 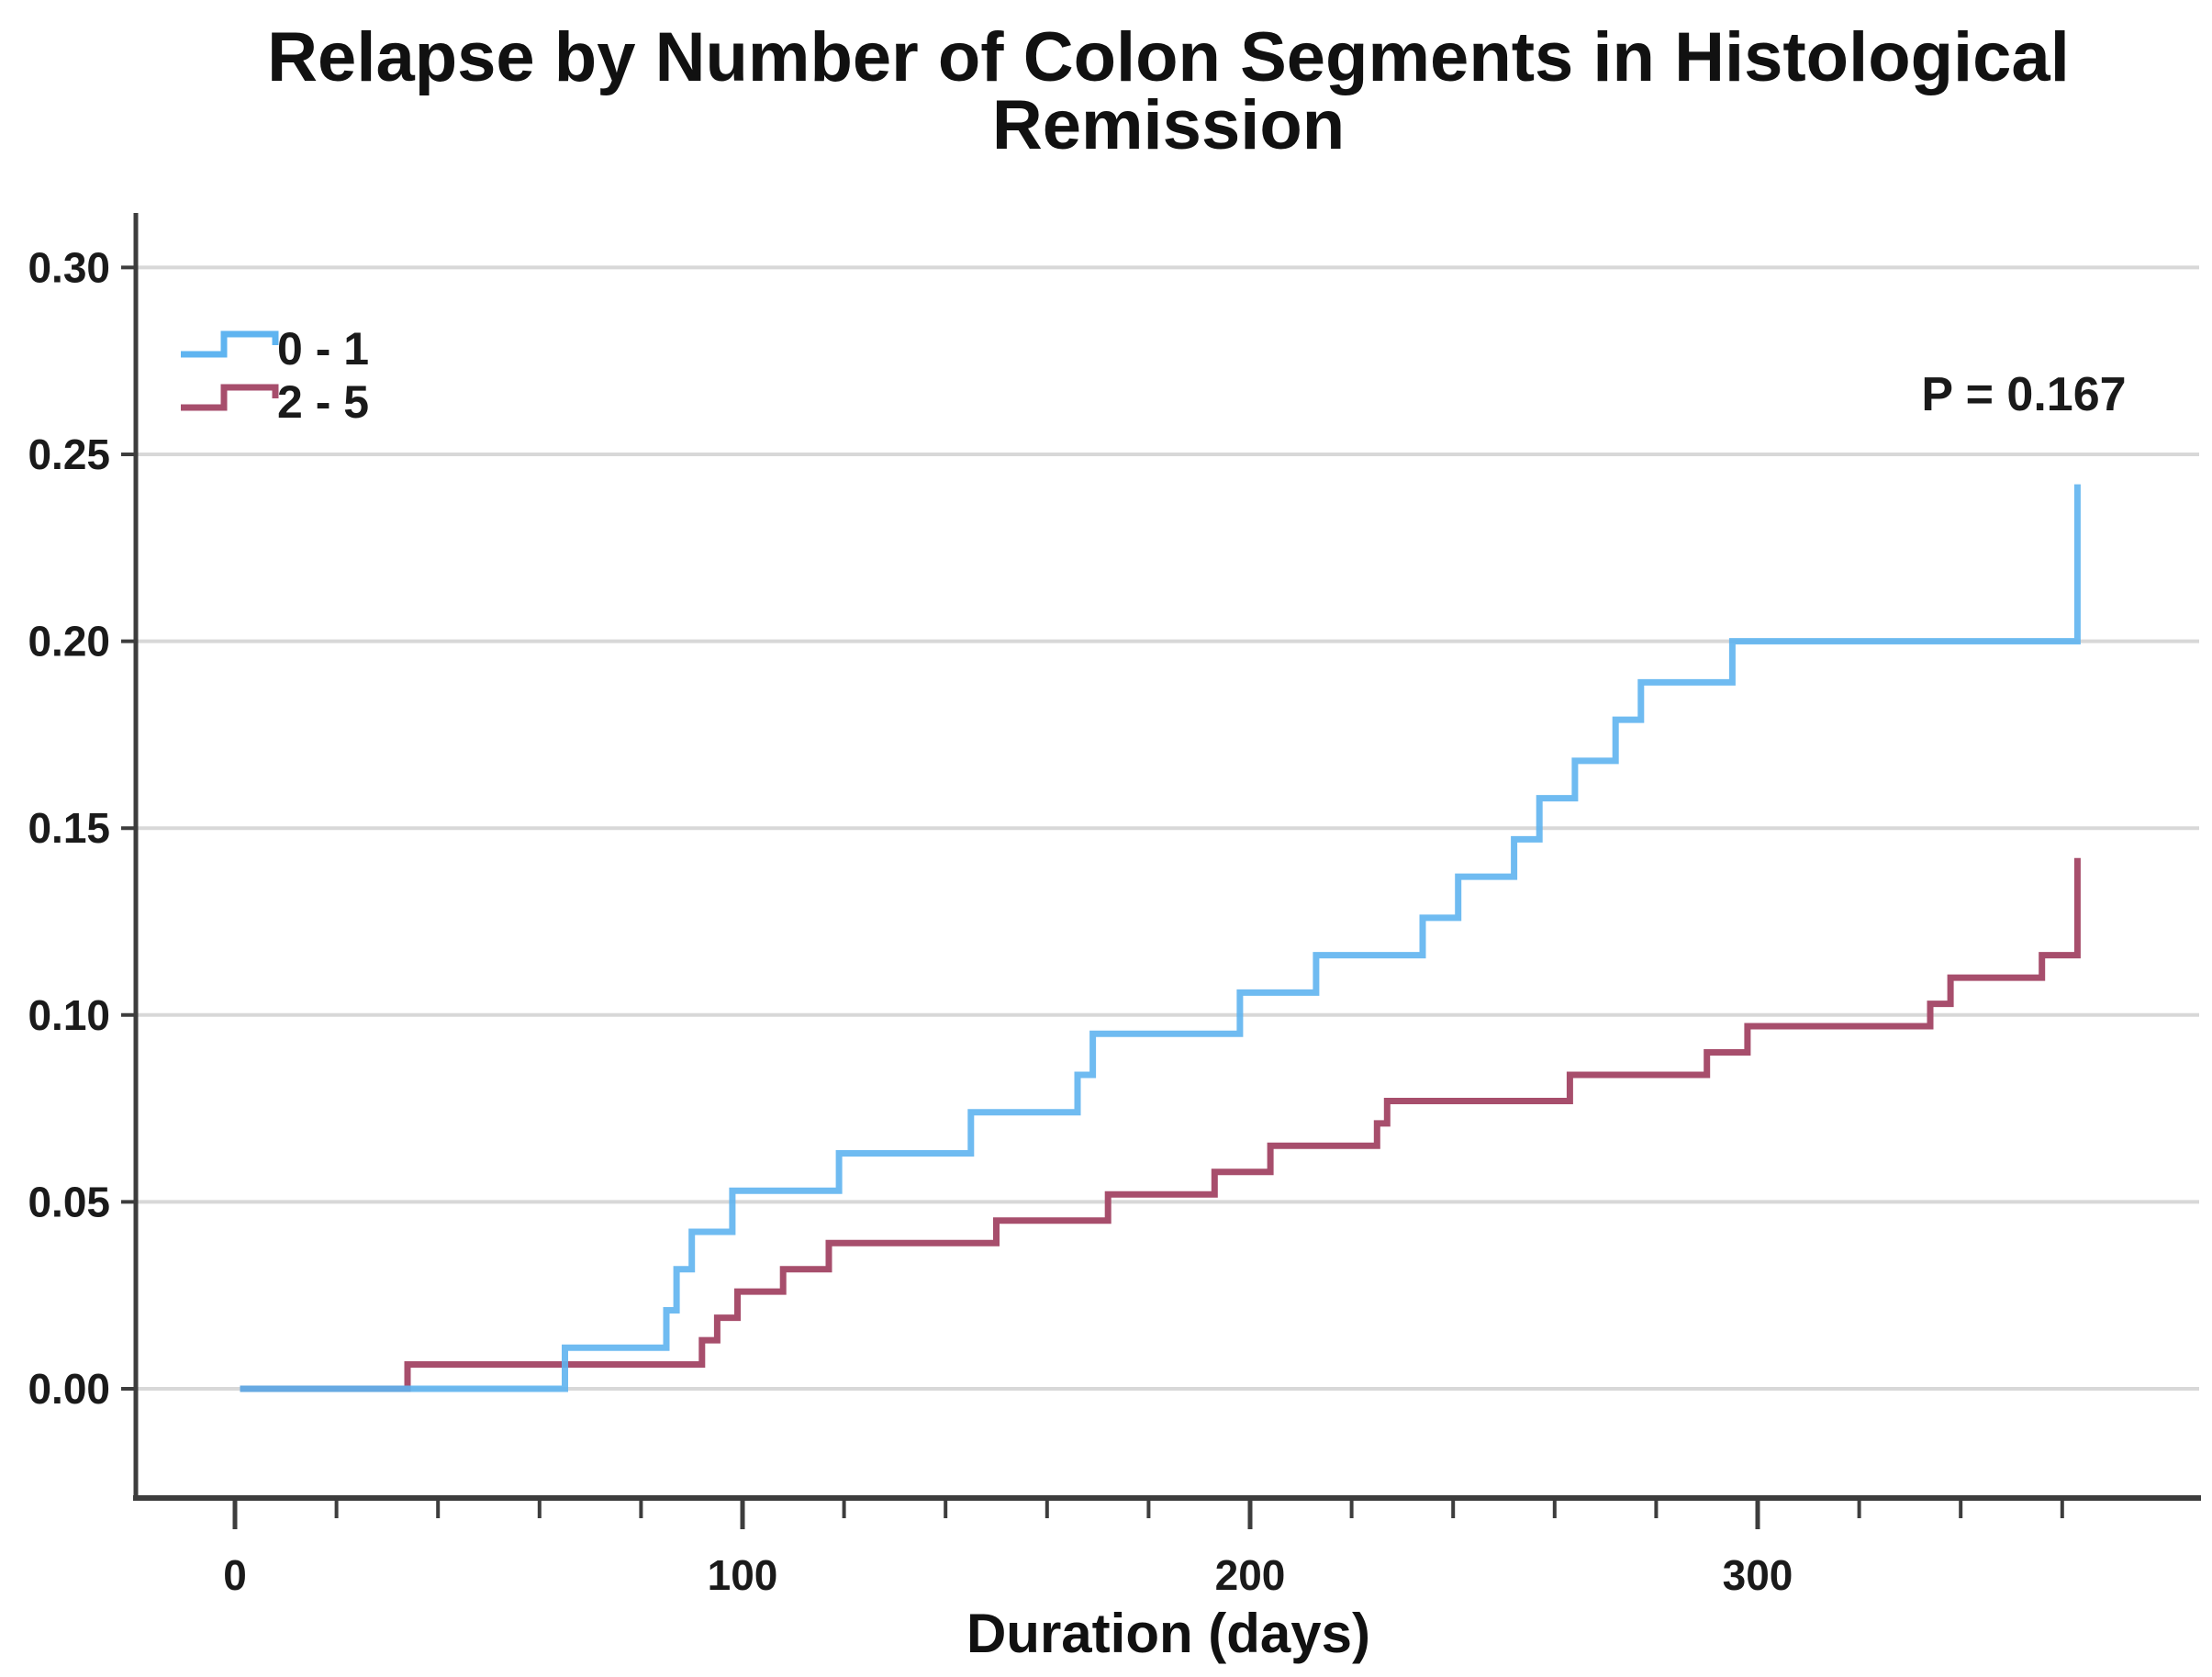 What do you see at coordinates (235, 1575) in the screenshot?
I see `x-tick-label: 0` at bounding box center [235, 1575].